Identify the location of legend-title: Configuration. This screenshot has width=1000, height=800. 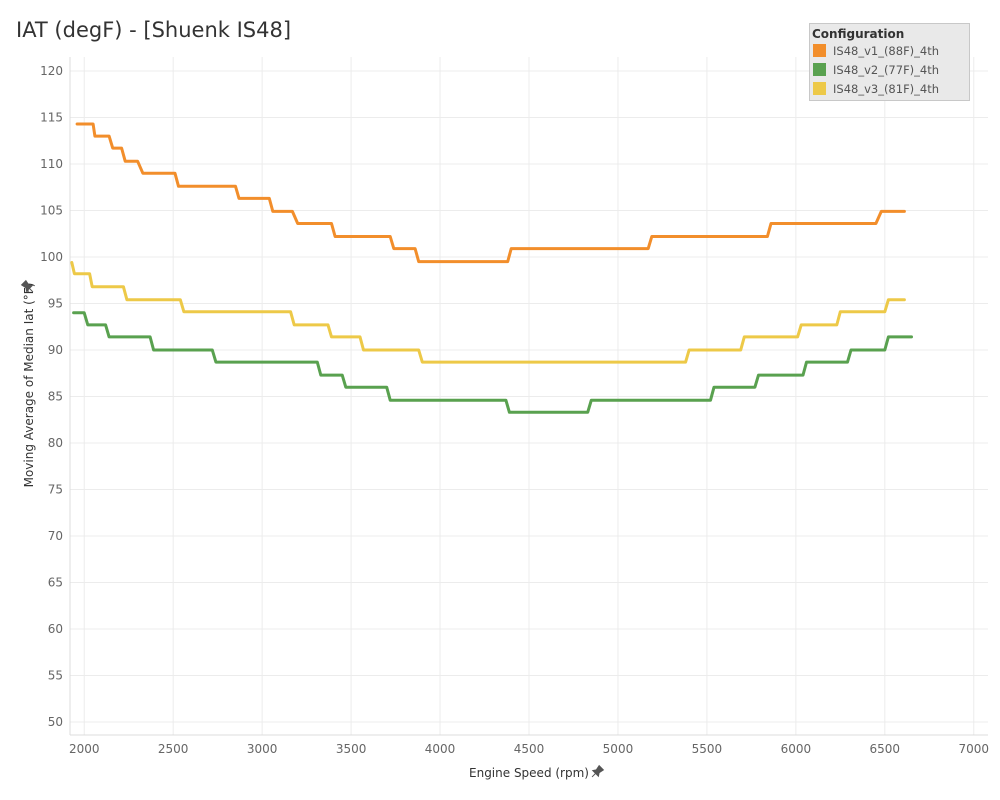
(858, 34).